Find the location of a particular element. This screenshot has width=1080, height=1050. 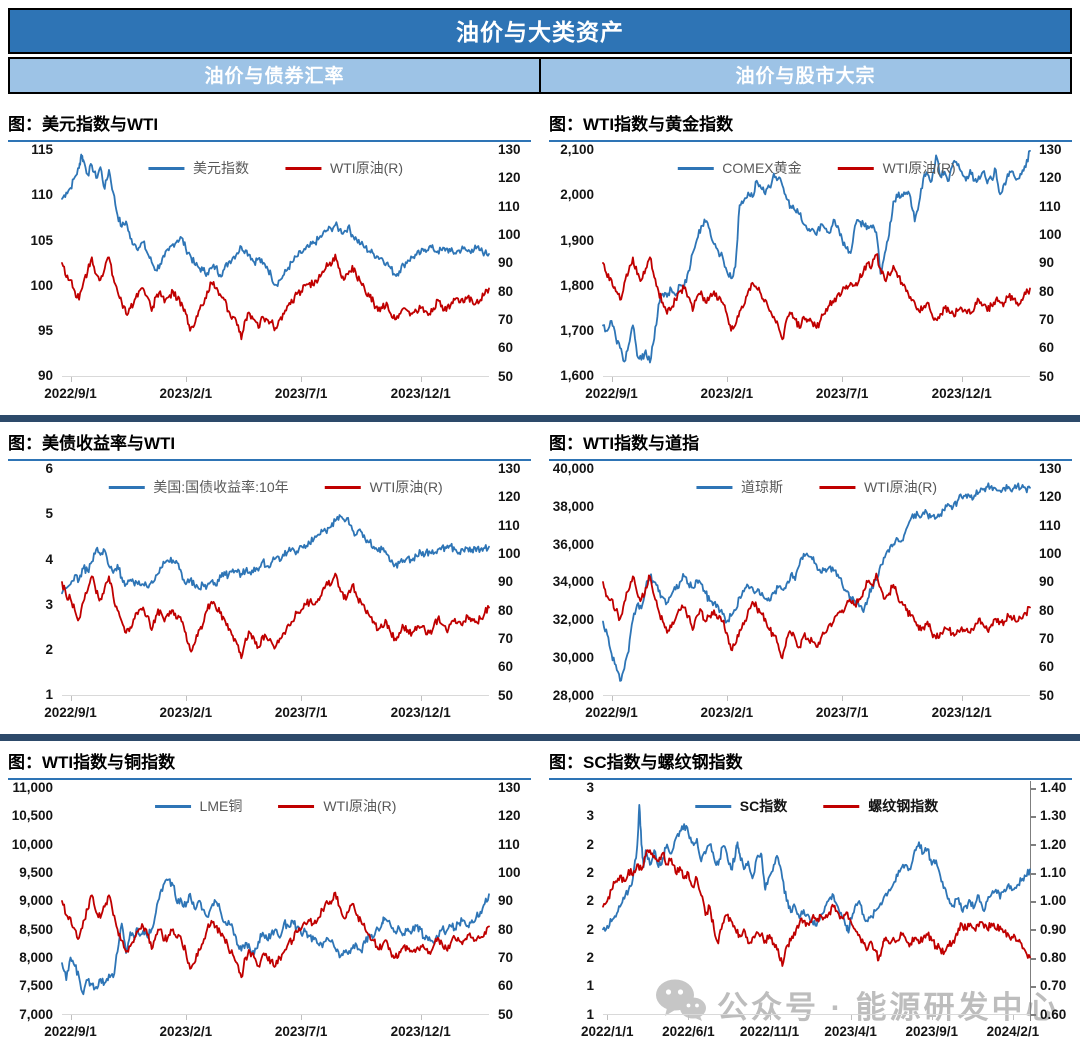

left-axis: 2,100 2,000 1,900 1,800 1,700 1,600 is located at coordinates (576, 263).